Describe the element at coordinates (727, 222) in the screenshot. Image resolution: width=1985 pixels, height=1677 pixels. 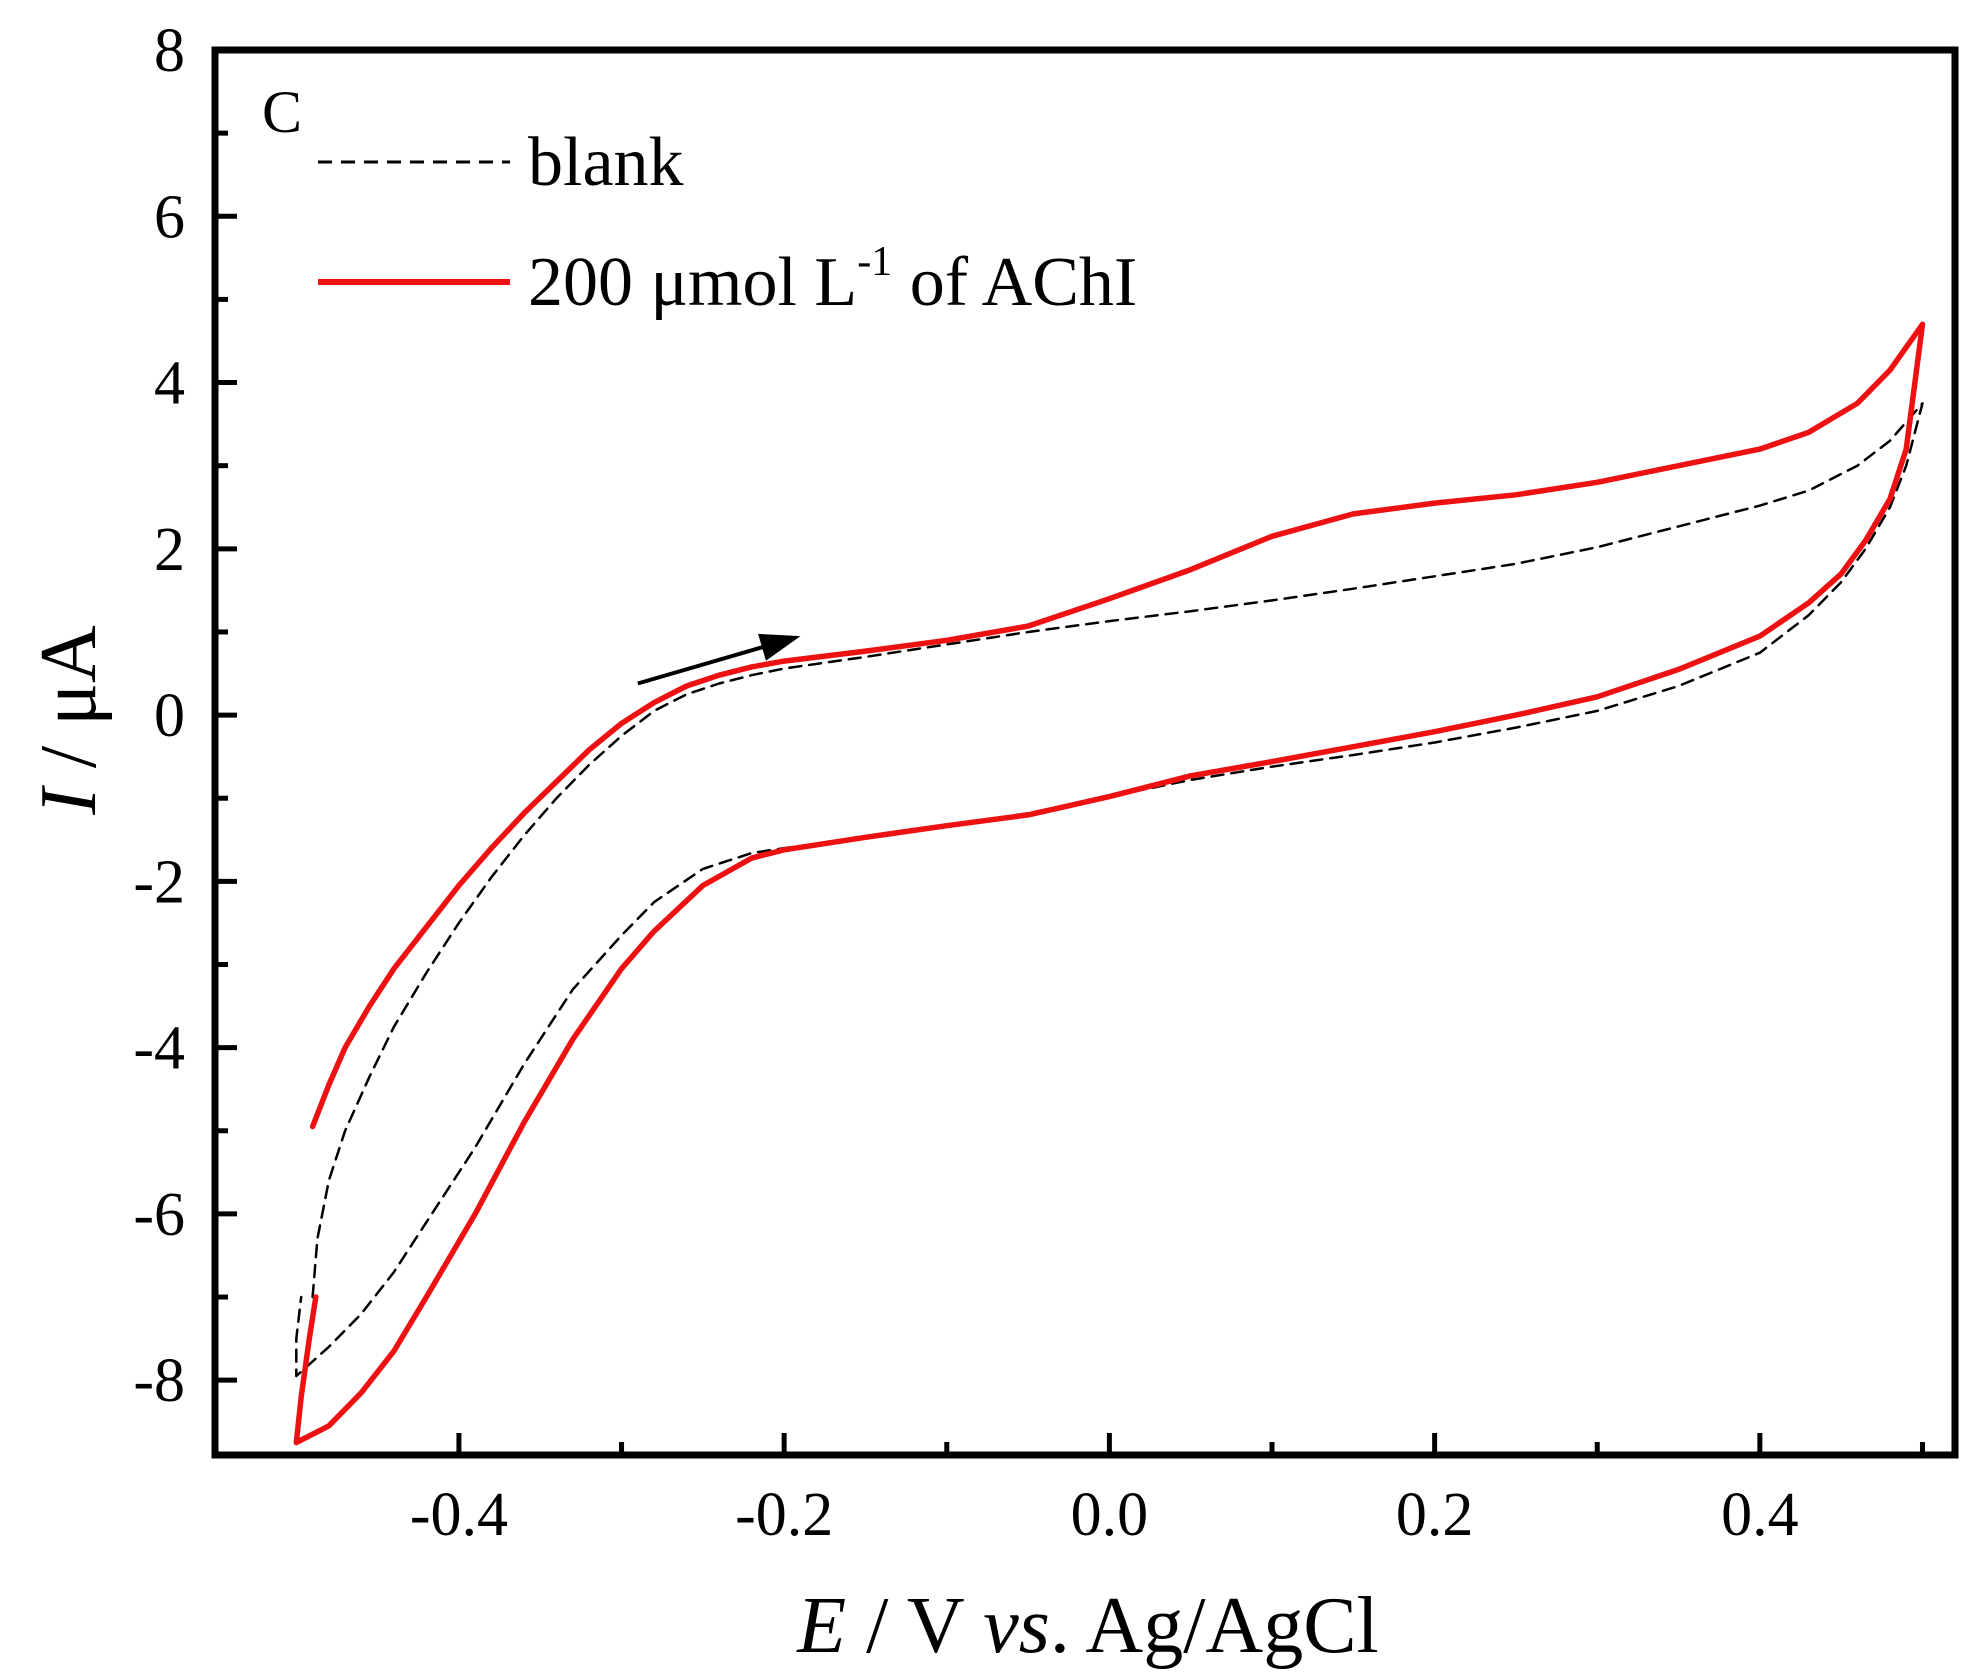
I see `legend: blank 200 μmol L-1 of AChI` at that location.